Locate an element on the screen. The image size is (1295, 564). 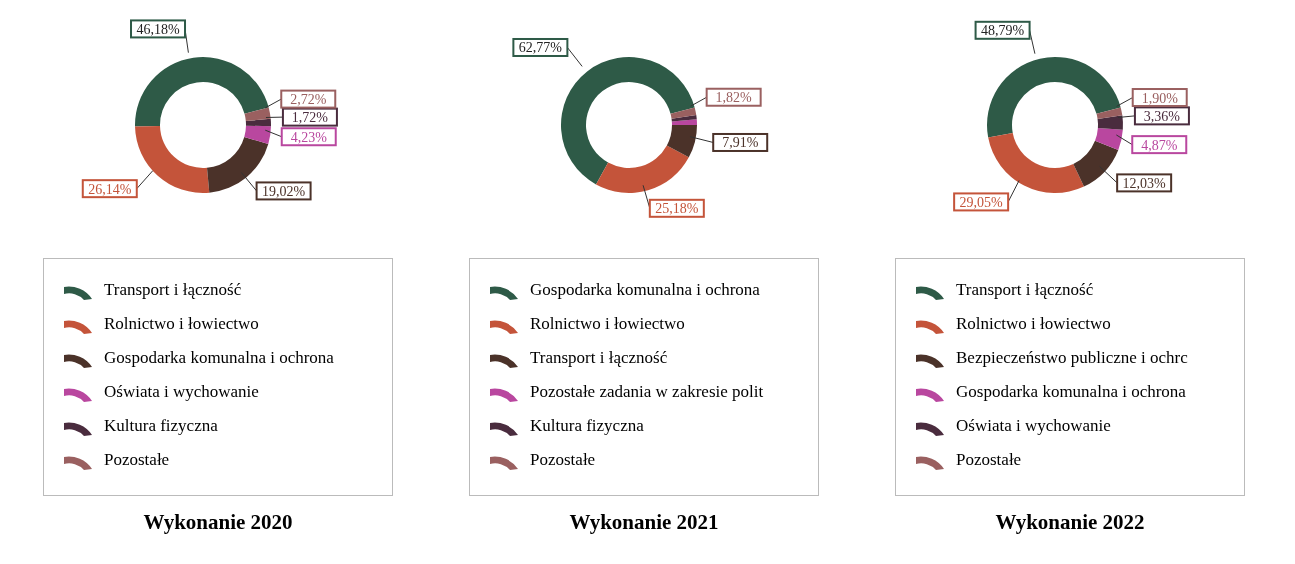
data-label: 48,79% is located at coordinates (1003, 31).